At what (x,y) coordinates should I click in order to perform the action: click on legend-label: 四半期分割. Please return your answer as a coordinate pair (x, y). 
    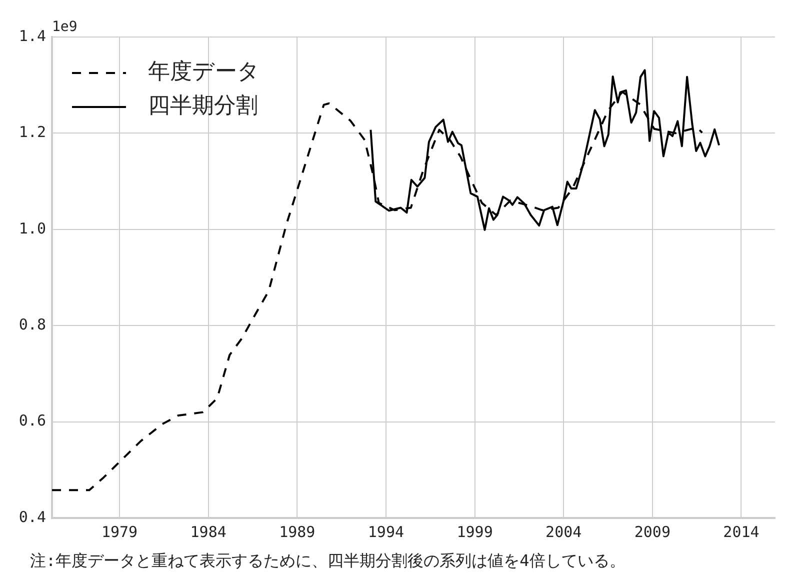
    Looking at the image, I should click on (203, 106).